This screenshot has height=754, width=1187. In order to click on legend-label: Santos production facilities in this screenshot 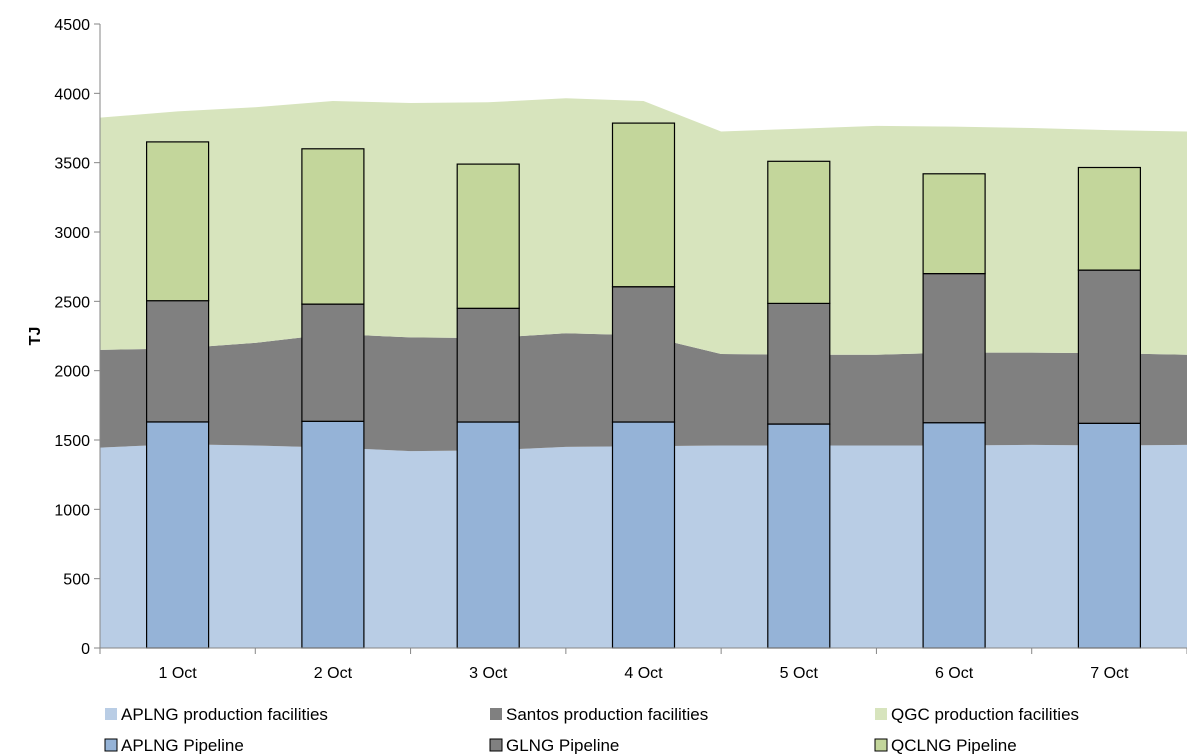, I will do `click(607, 714)`.